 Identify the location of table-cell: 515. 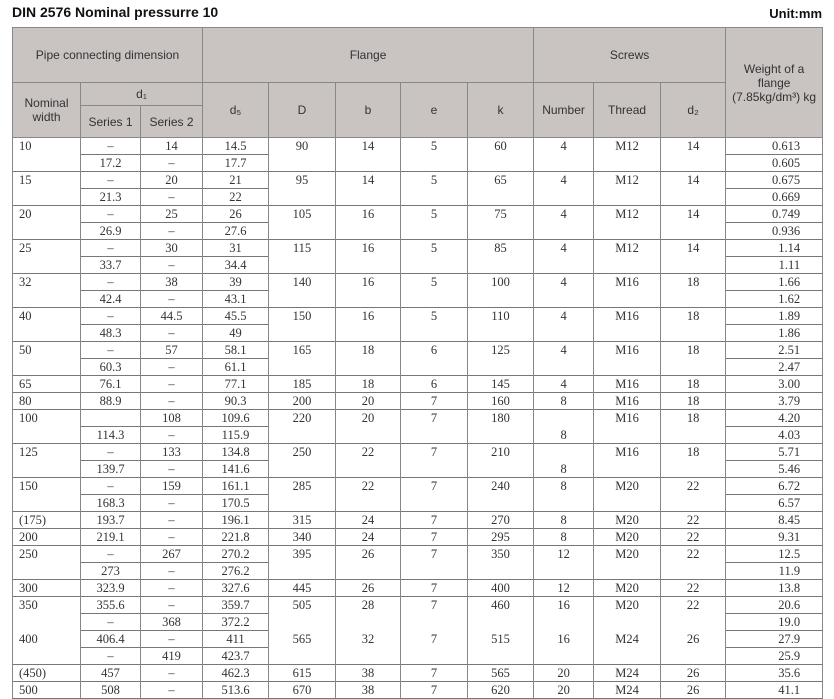
(501, 639).